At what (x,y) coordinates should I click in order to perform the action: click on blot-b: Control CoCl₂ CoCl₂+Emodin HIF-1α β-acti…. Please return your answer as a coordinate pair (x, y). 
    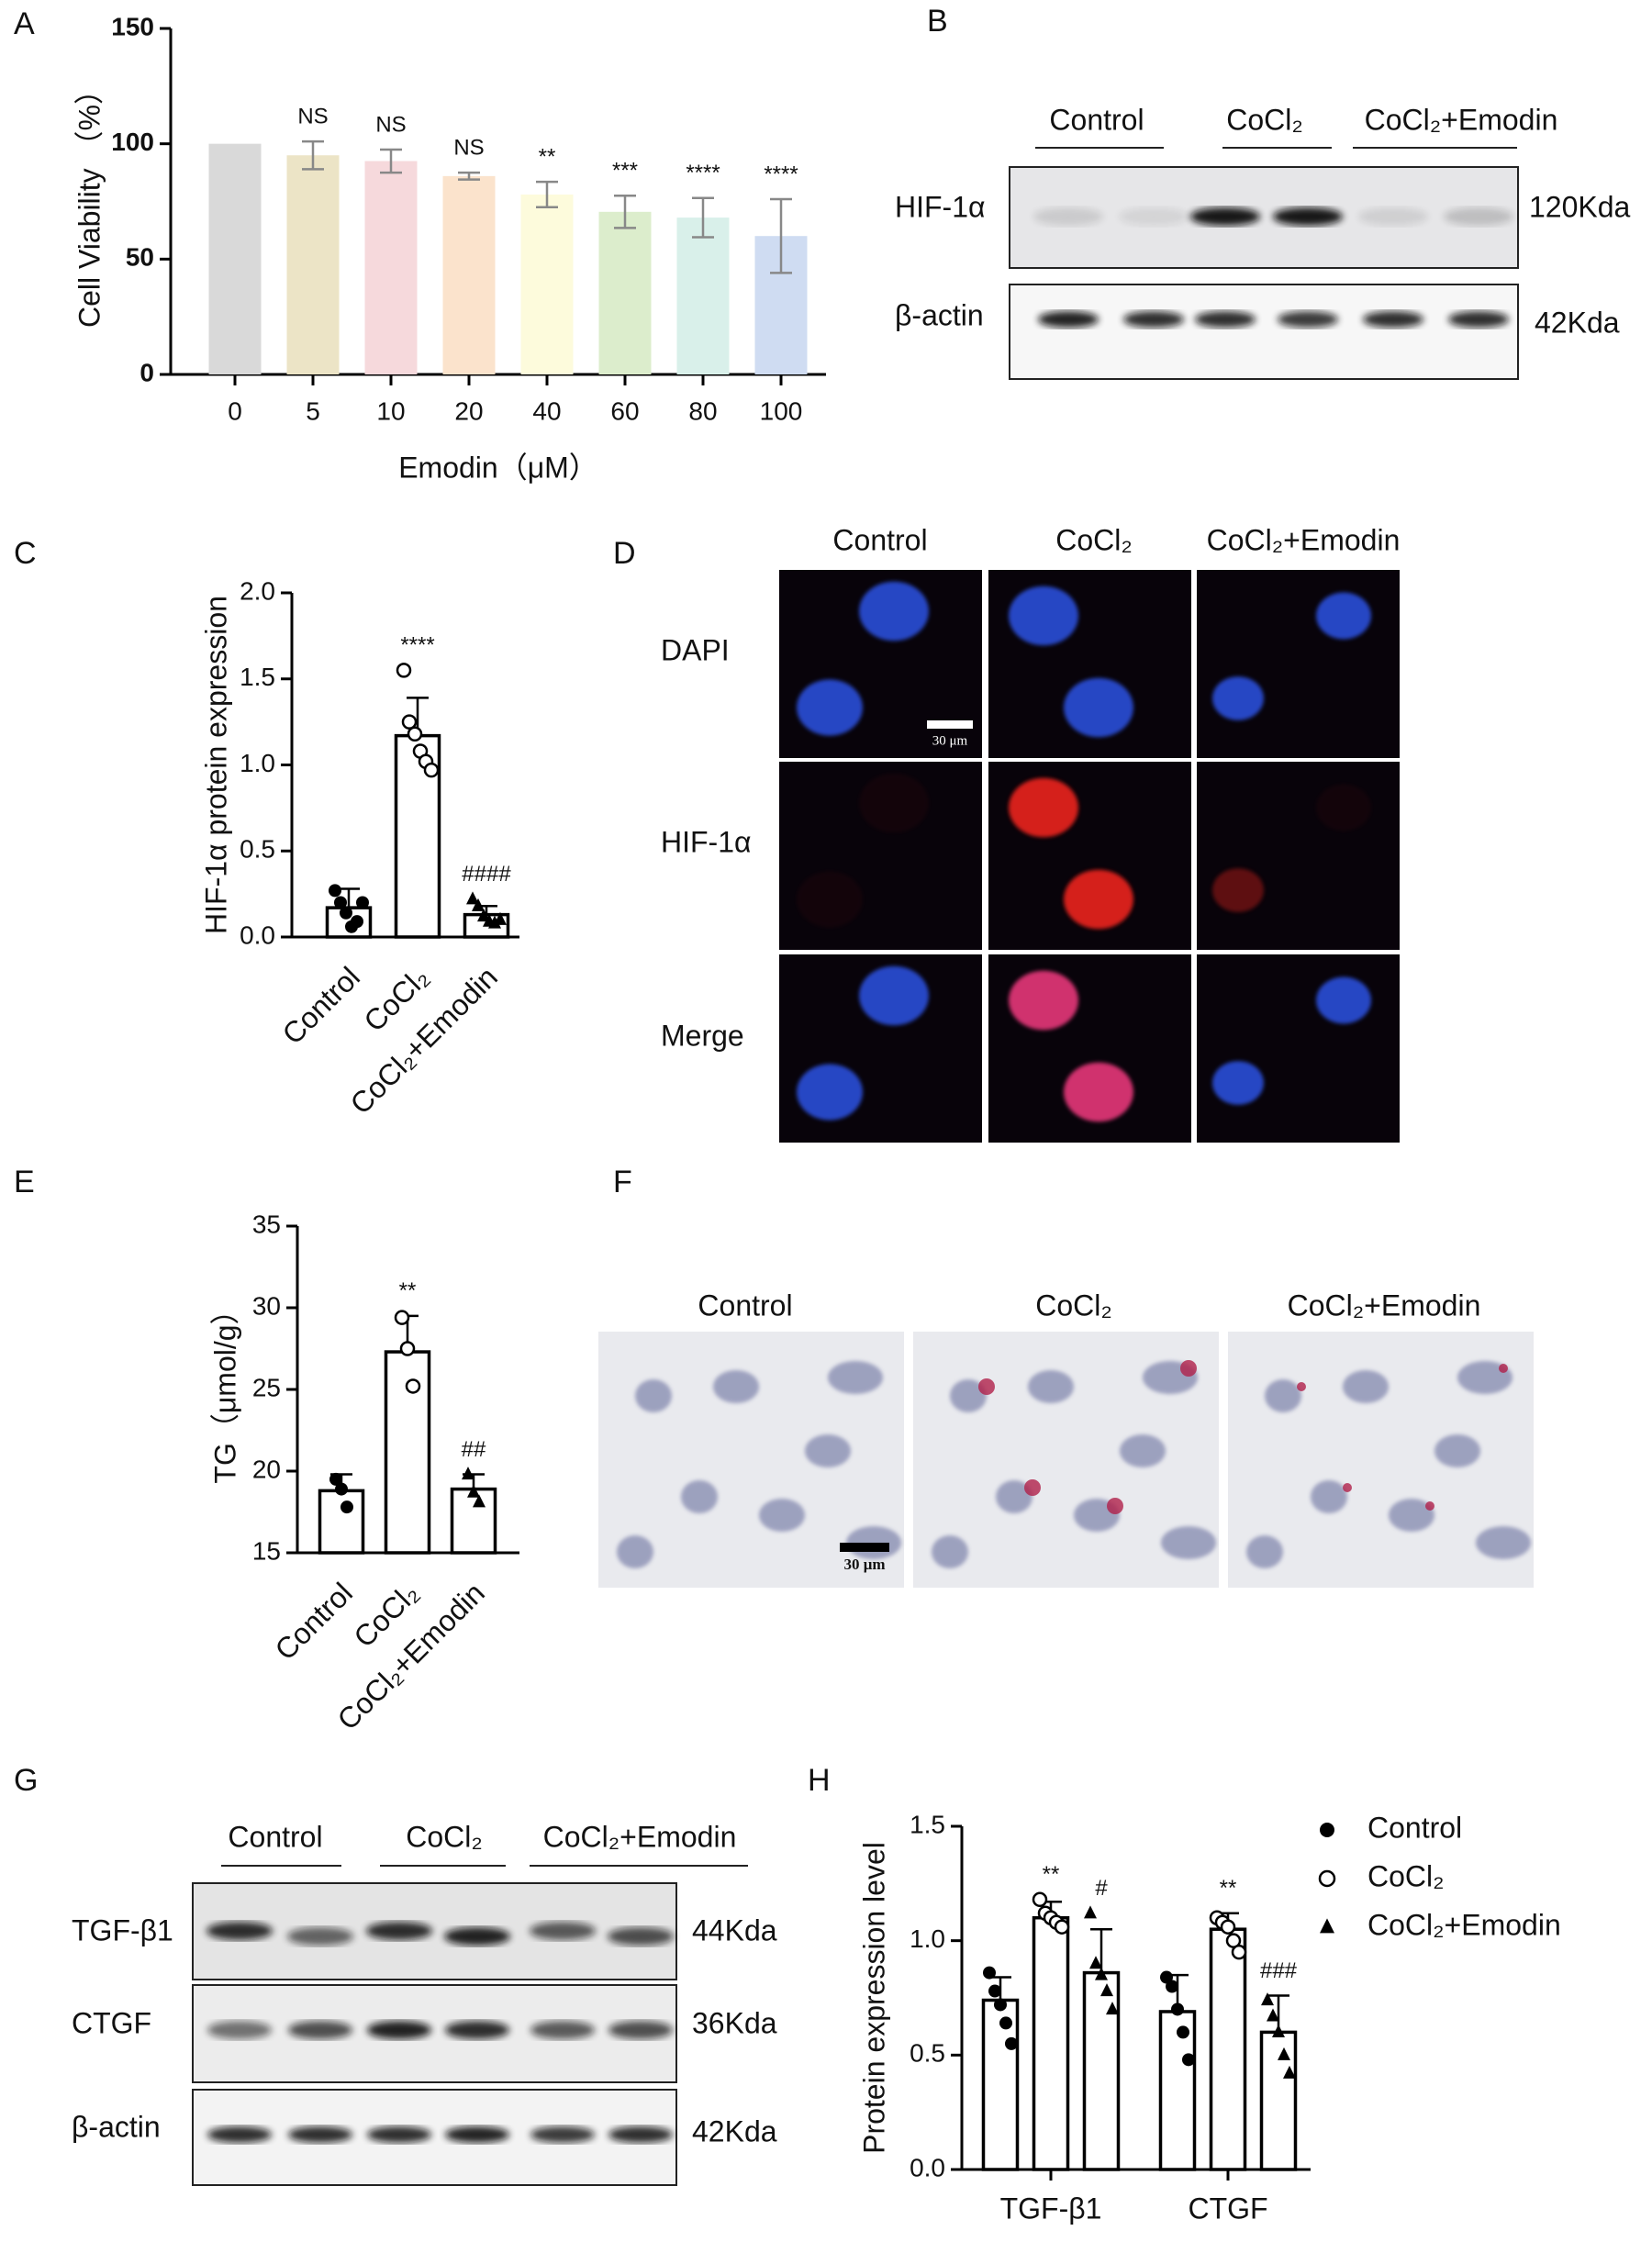
    Looking at the image, I should click on (1263, 242).